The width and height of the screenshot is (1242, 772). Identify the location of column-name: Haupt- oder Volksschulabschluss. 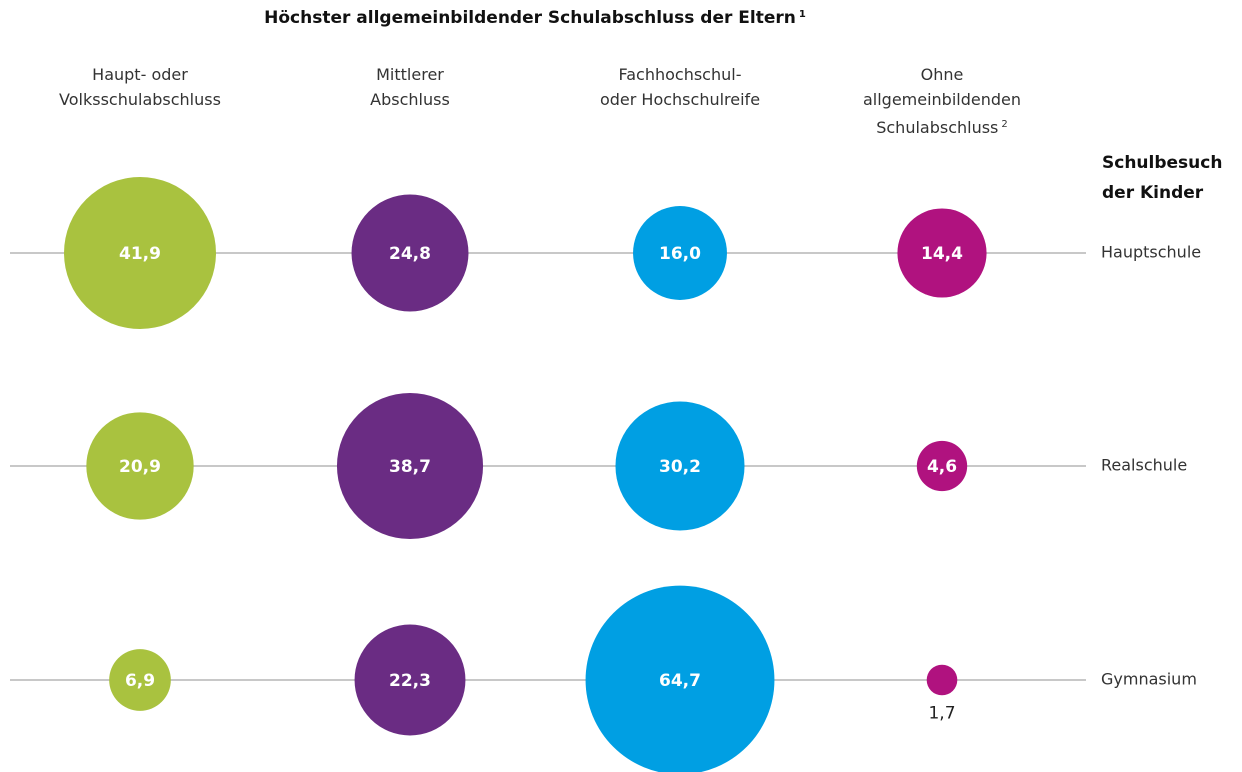
(140, 87).